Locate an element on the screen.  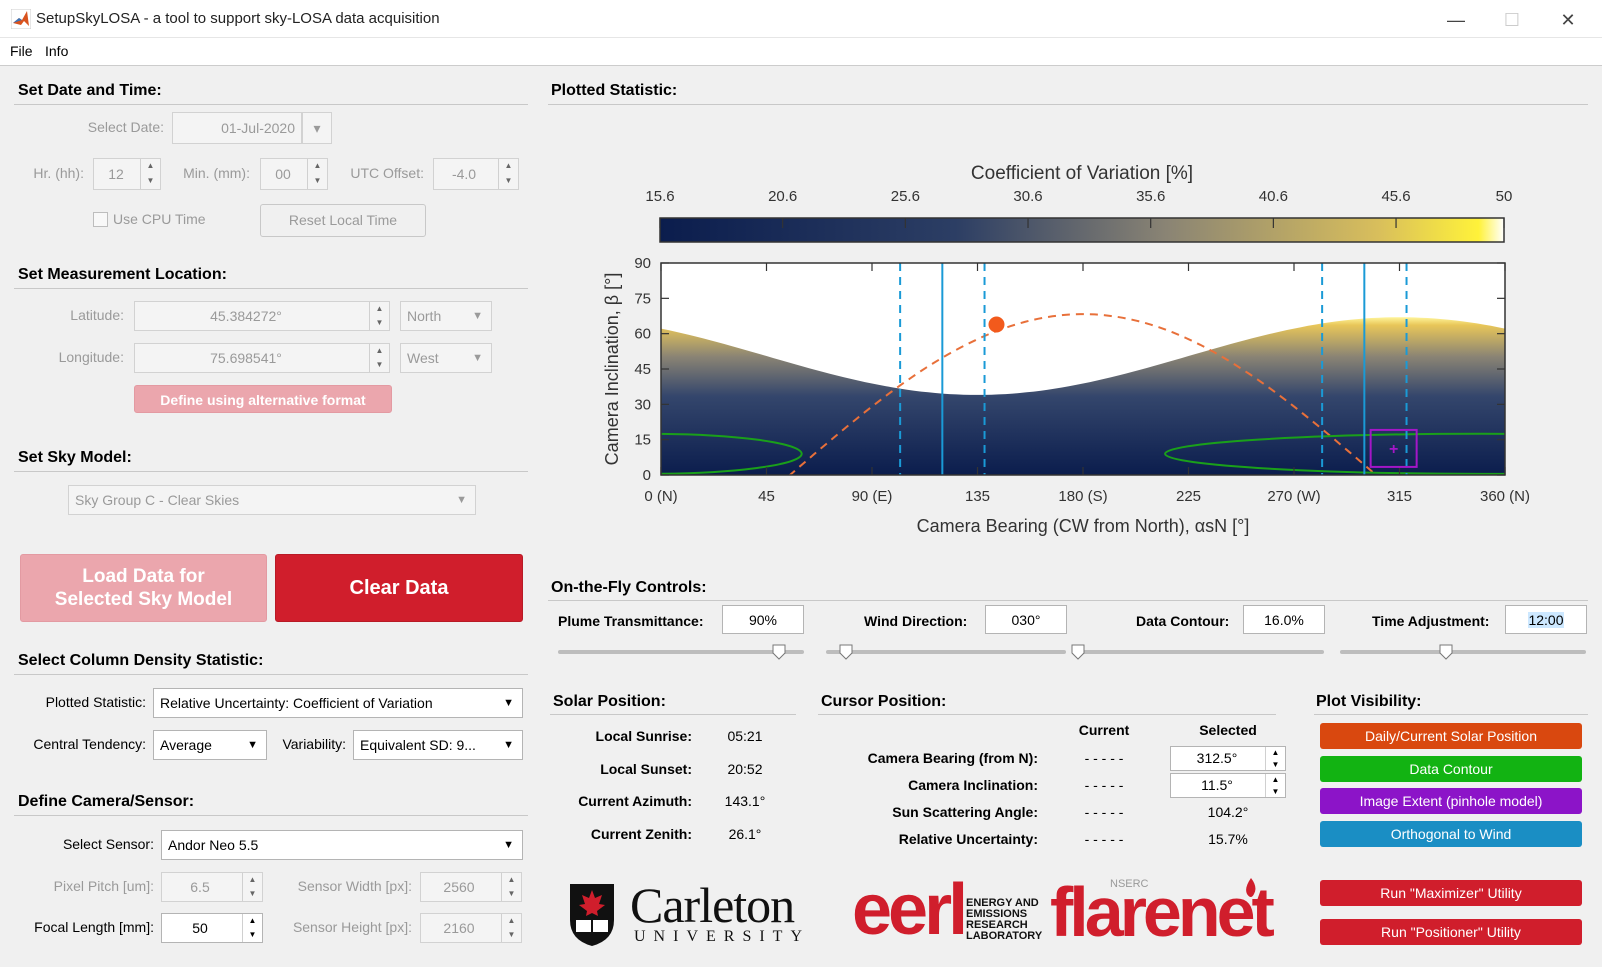
plume-label: Plume Transmittance: is located at coordinates (631, 621).